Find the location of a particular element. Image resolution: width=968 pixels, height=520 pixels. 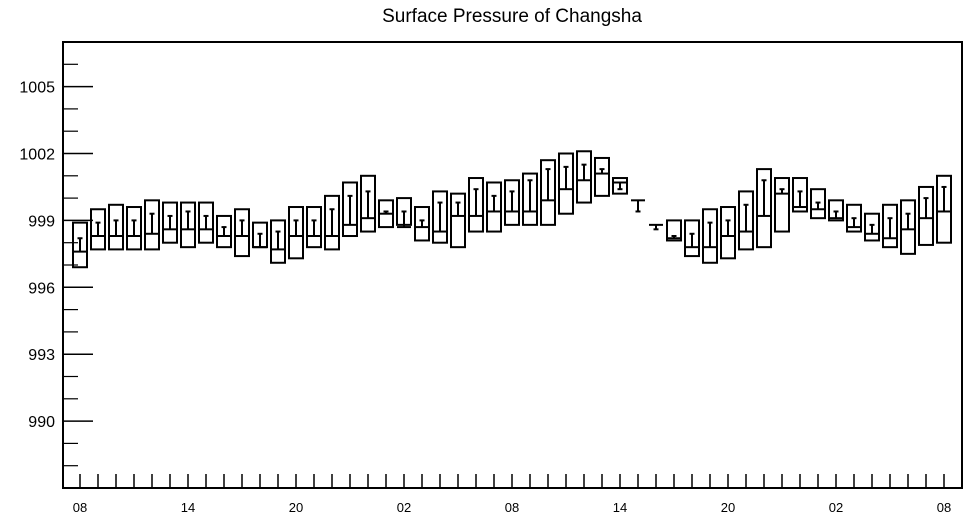

y-tick-label: 999 is located at coordinates (41, 221).